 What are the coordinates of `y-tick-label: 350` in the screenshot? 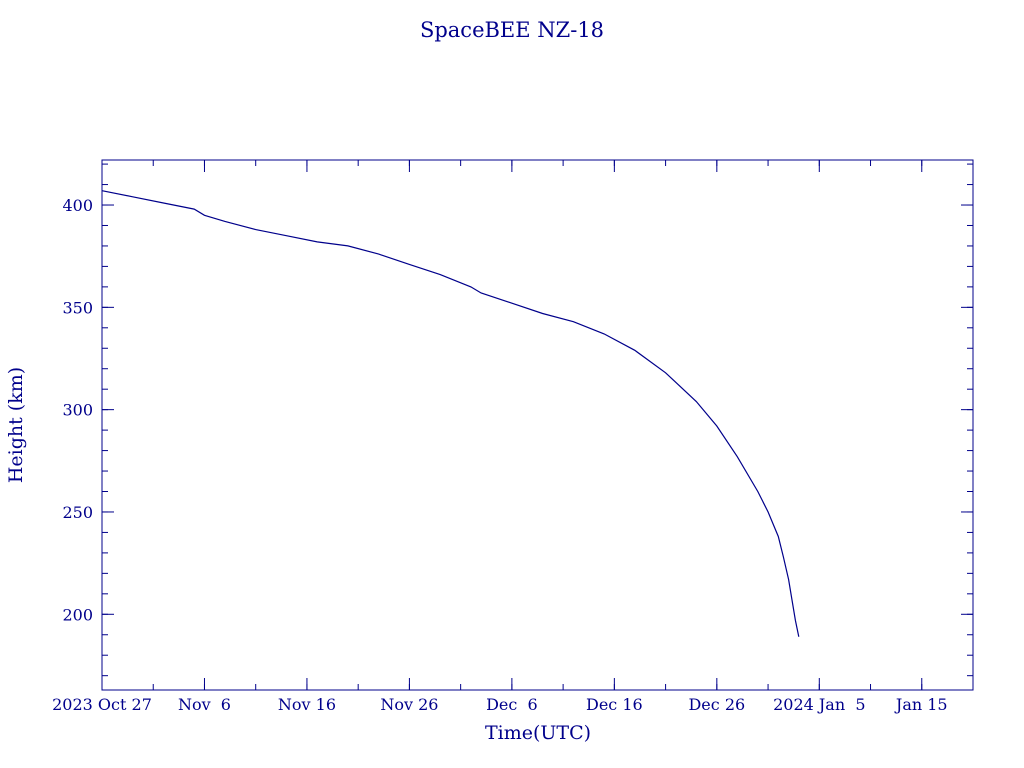 It's located at (77, 307).